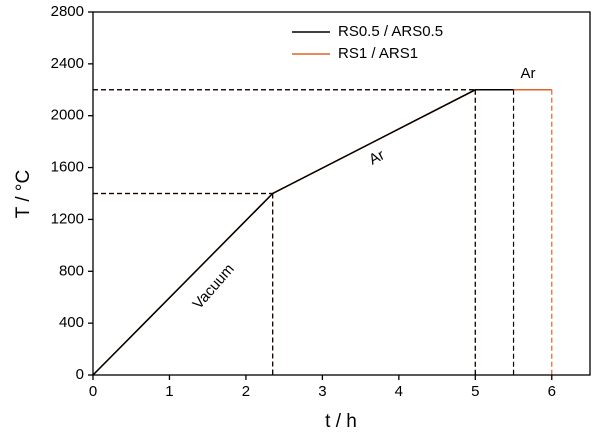 The image size is (600, 436). Describe the element at coordinates (378, 53) in the screenshot. I see `legend-label: RS1 / ARS1` at that location.